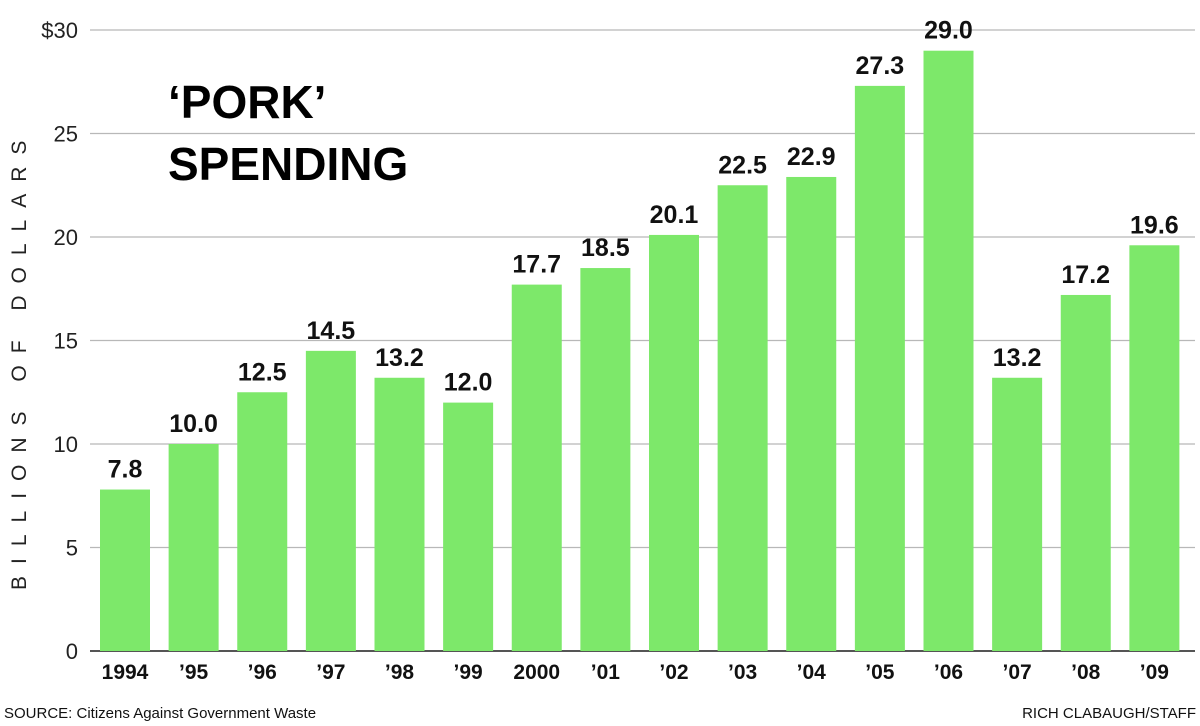 The image size is (1200, 726). What do you see at coordinates (606, 672) in the screenshot?
I see `x-tick-label: ’01` at bounding box center [606, 672].